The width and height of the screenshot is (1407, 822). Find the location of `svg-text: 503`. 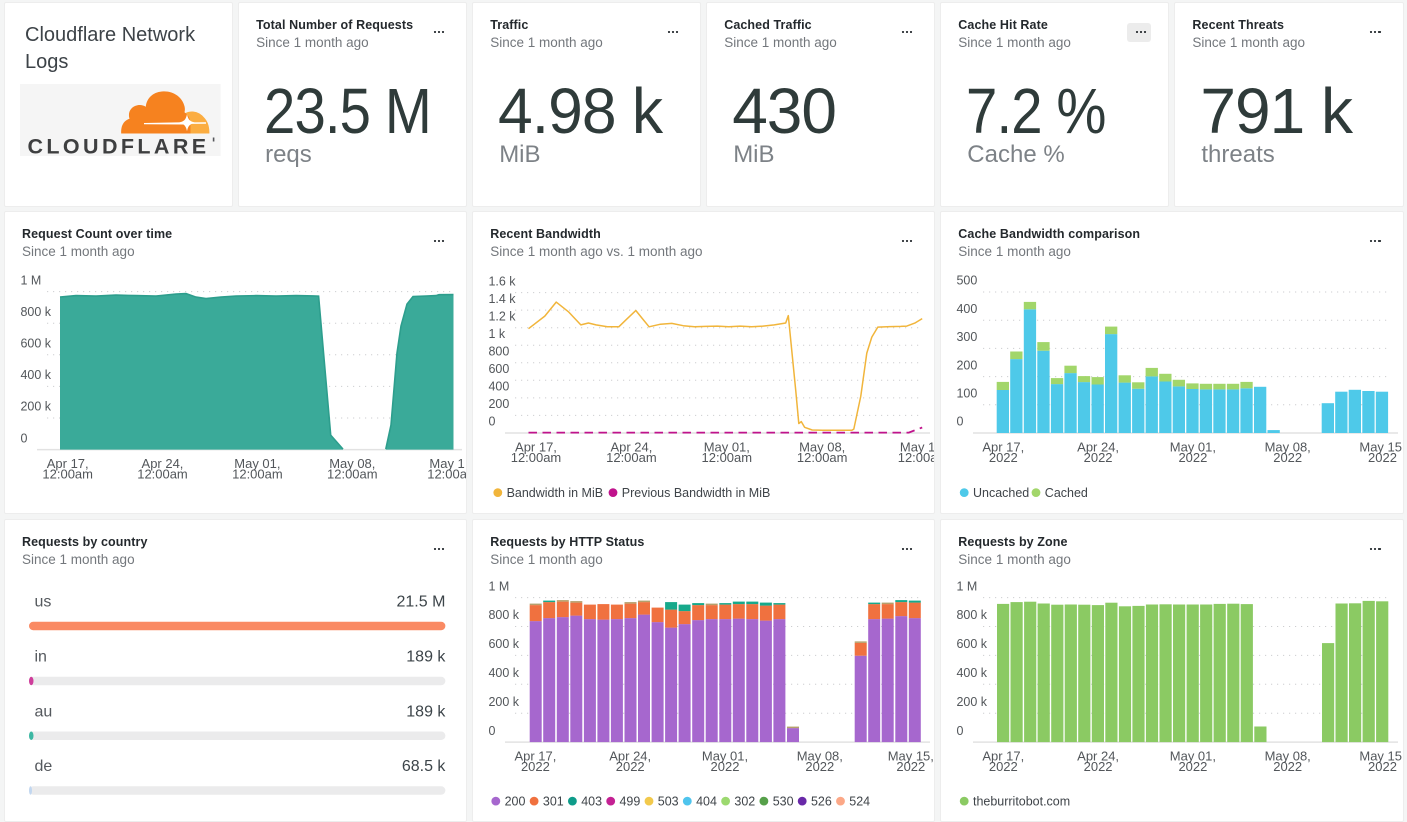

svg-text: 503 is located at coordinates (668, 801).